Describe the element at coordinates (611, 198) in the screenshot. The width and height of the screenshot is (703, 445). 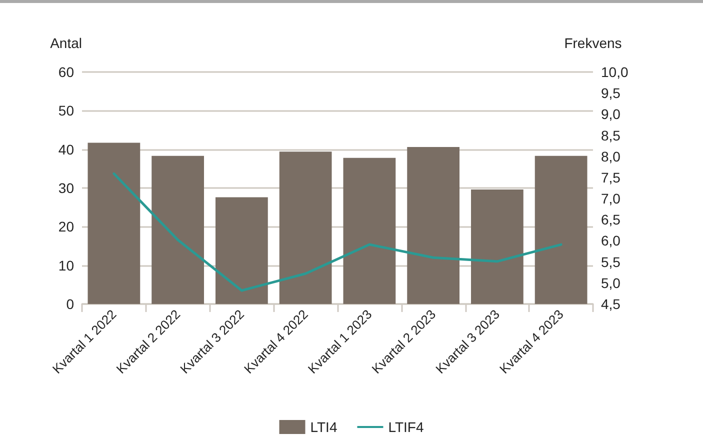
I see `y2-tick-label: 7,0` at that location.